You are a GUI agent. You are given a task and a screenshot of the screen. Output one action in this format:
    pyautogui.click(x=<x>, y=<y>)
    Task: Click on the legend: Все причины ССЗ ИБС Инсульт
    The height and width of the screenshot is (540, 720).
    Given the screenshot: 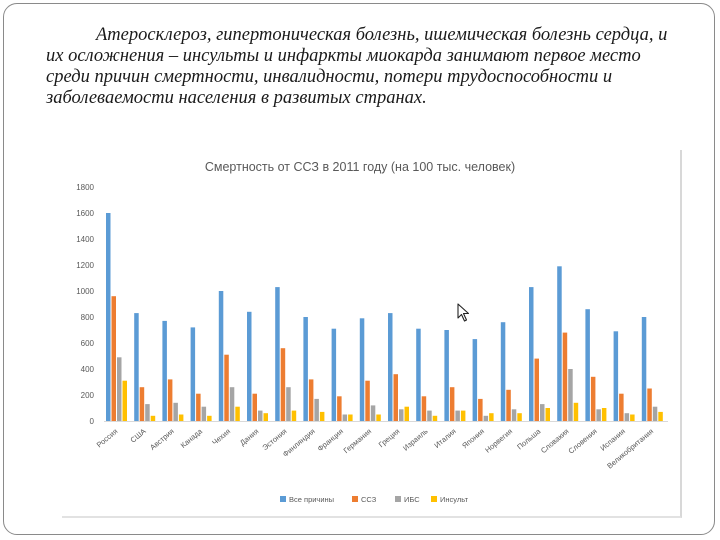 What is the action you would take?
    pyautogui.click(x=374, y=499)
    